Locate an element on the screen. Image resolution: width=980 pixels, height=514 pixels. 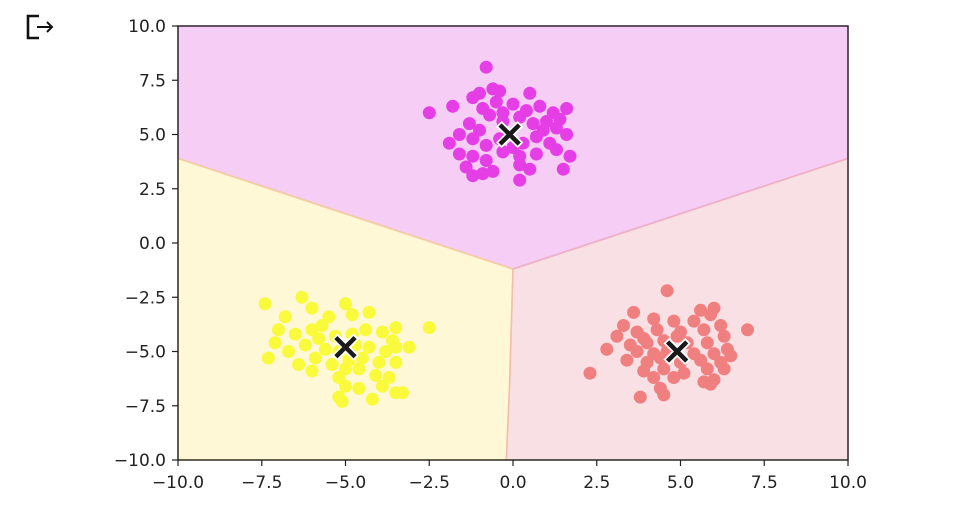
x-tick-label: 7.5 is located at coordinates (764, 483).